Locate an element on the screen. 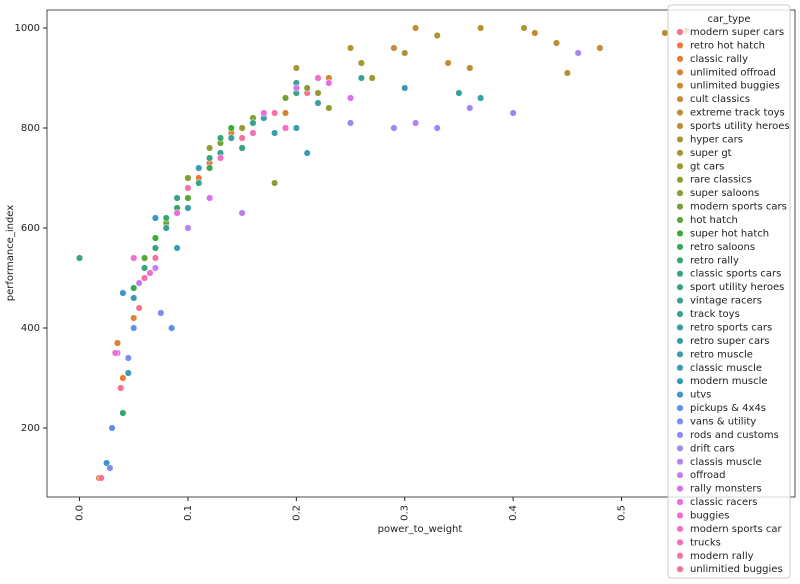 The height and width of the screenshot is (584, 800). legend-label: retro muscle is located at coordinates (721, 354).